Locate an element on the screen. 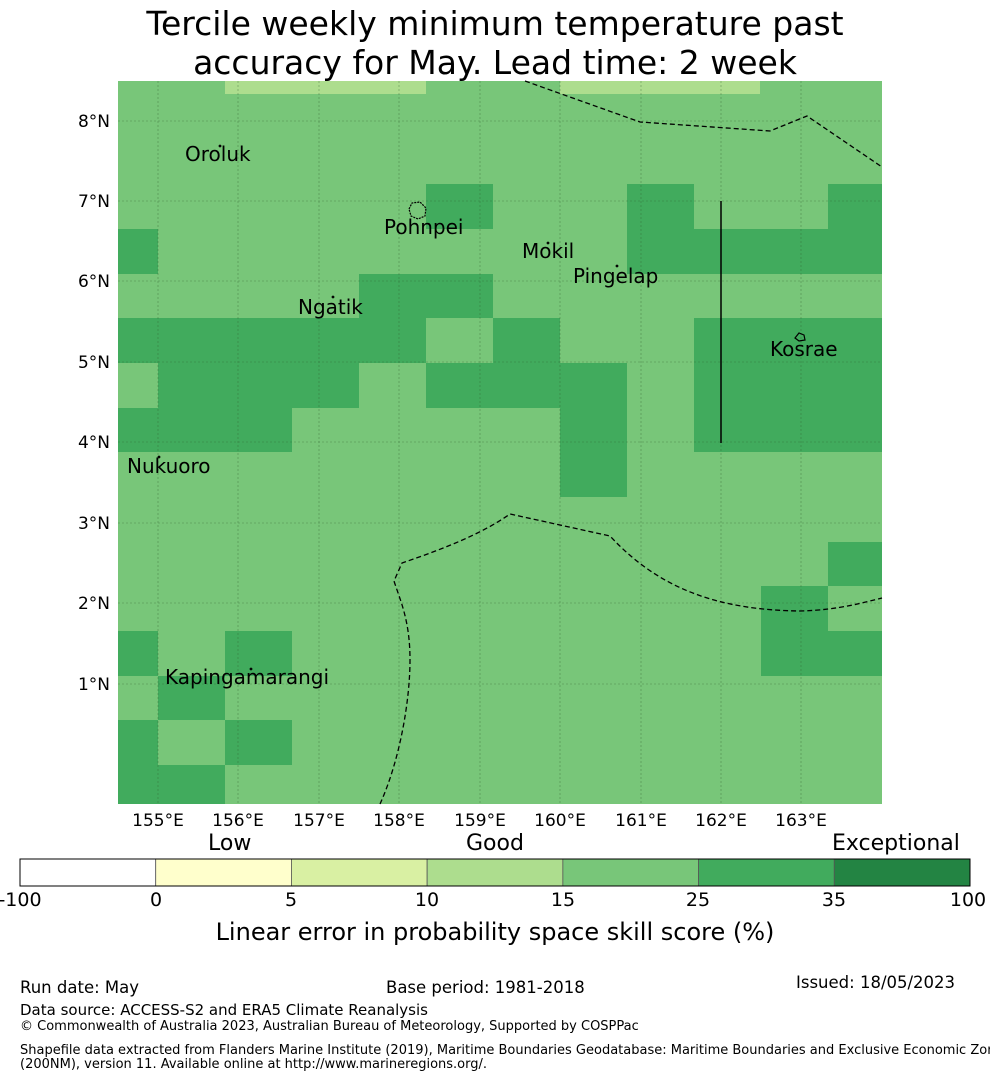 This screenshot has height=1080, width=990. place-label: Mokil is located at coordinates (548, 251).